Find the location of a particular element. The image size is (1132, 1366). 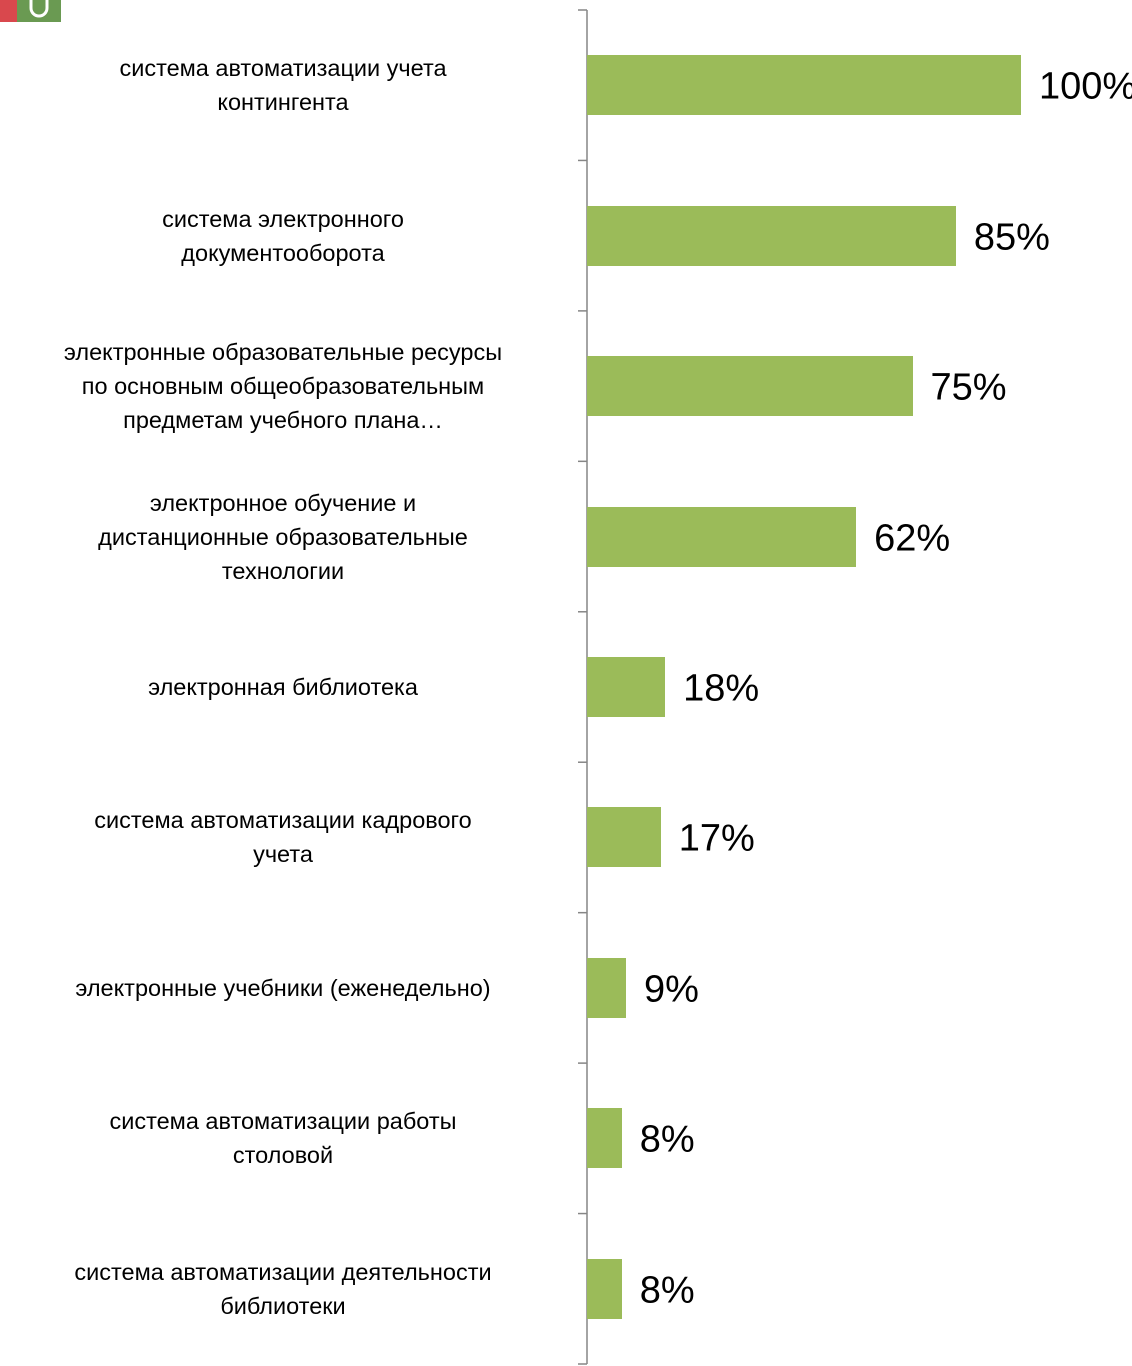

logo-mark is located at coordinates (39, 9).